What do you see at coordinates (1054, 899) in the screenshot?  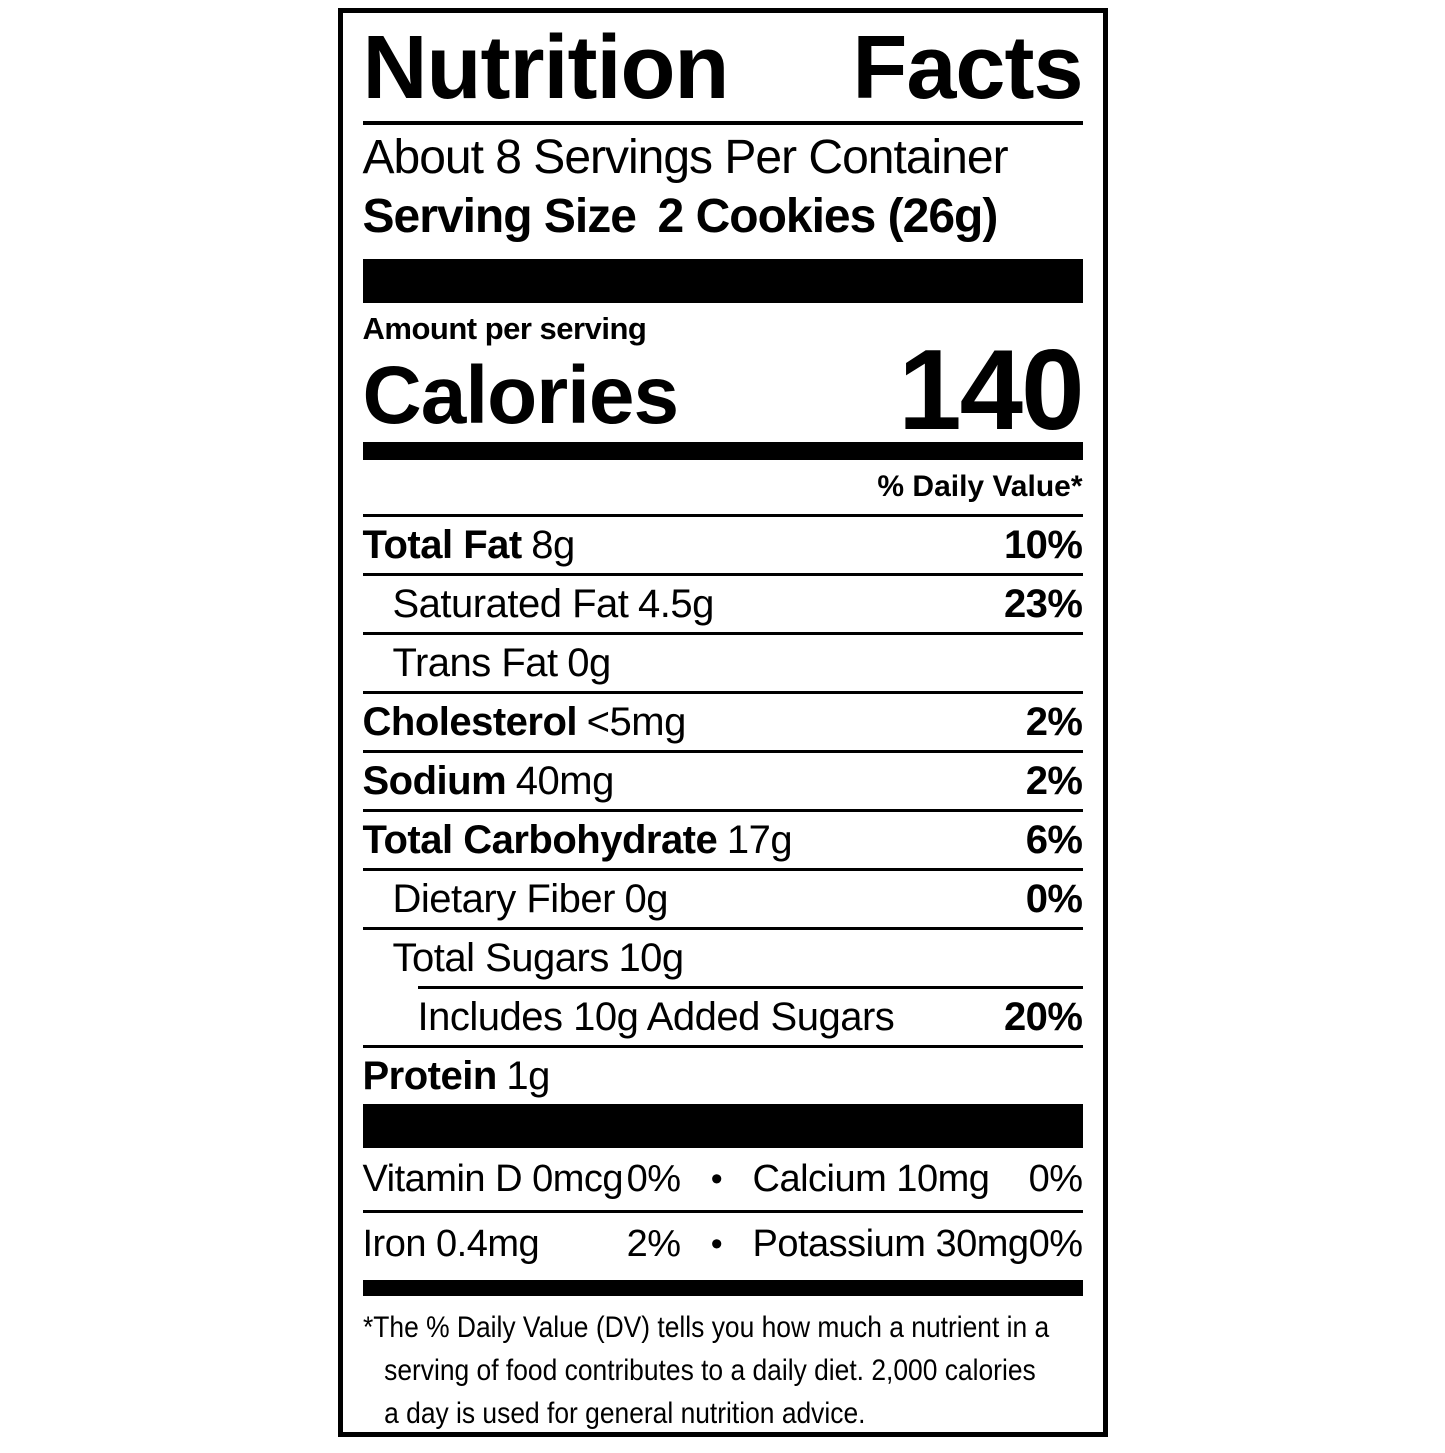 I see `nutrient-dv: 0%` at bounding box center [1054, 899].